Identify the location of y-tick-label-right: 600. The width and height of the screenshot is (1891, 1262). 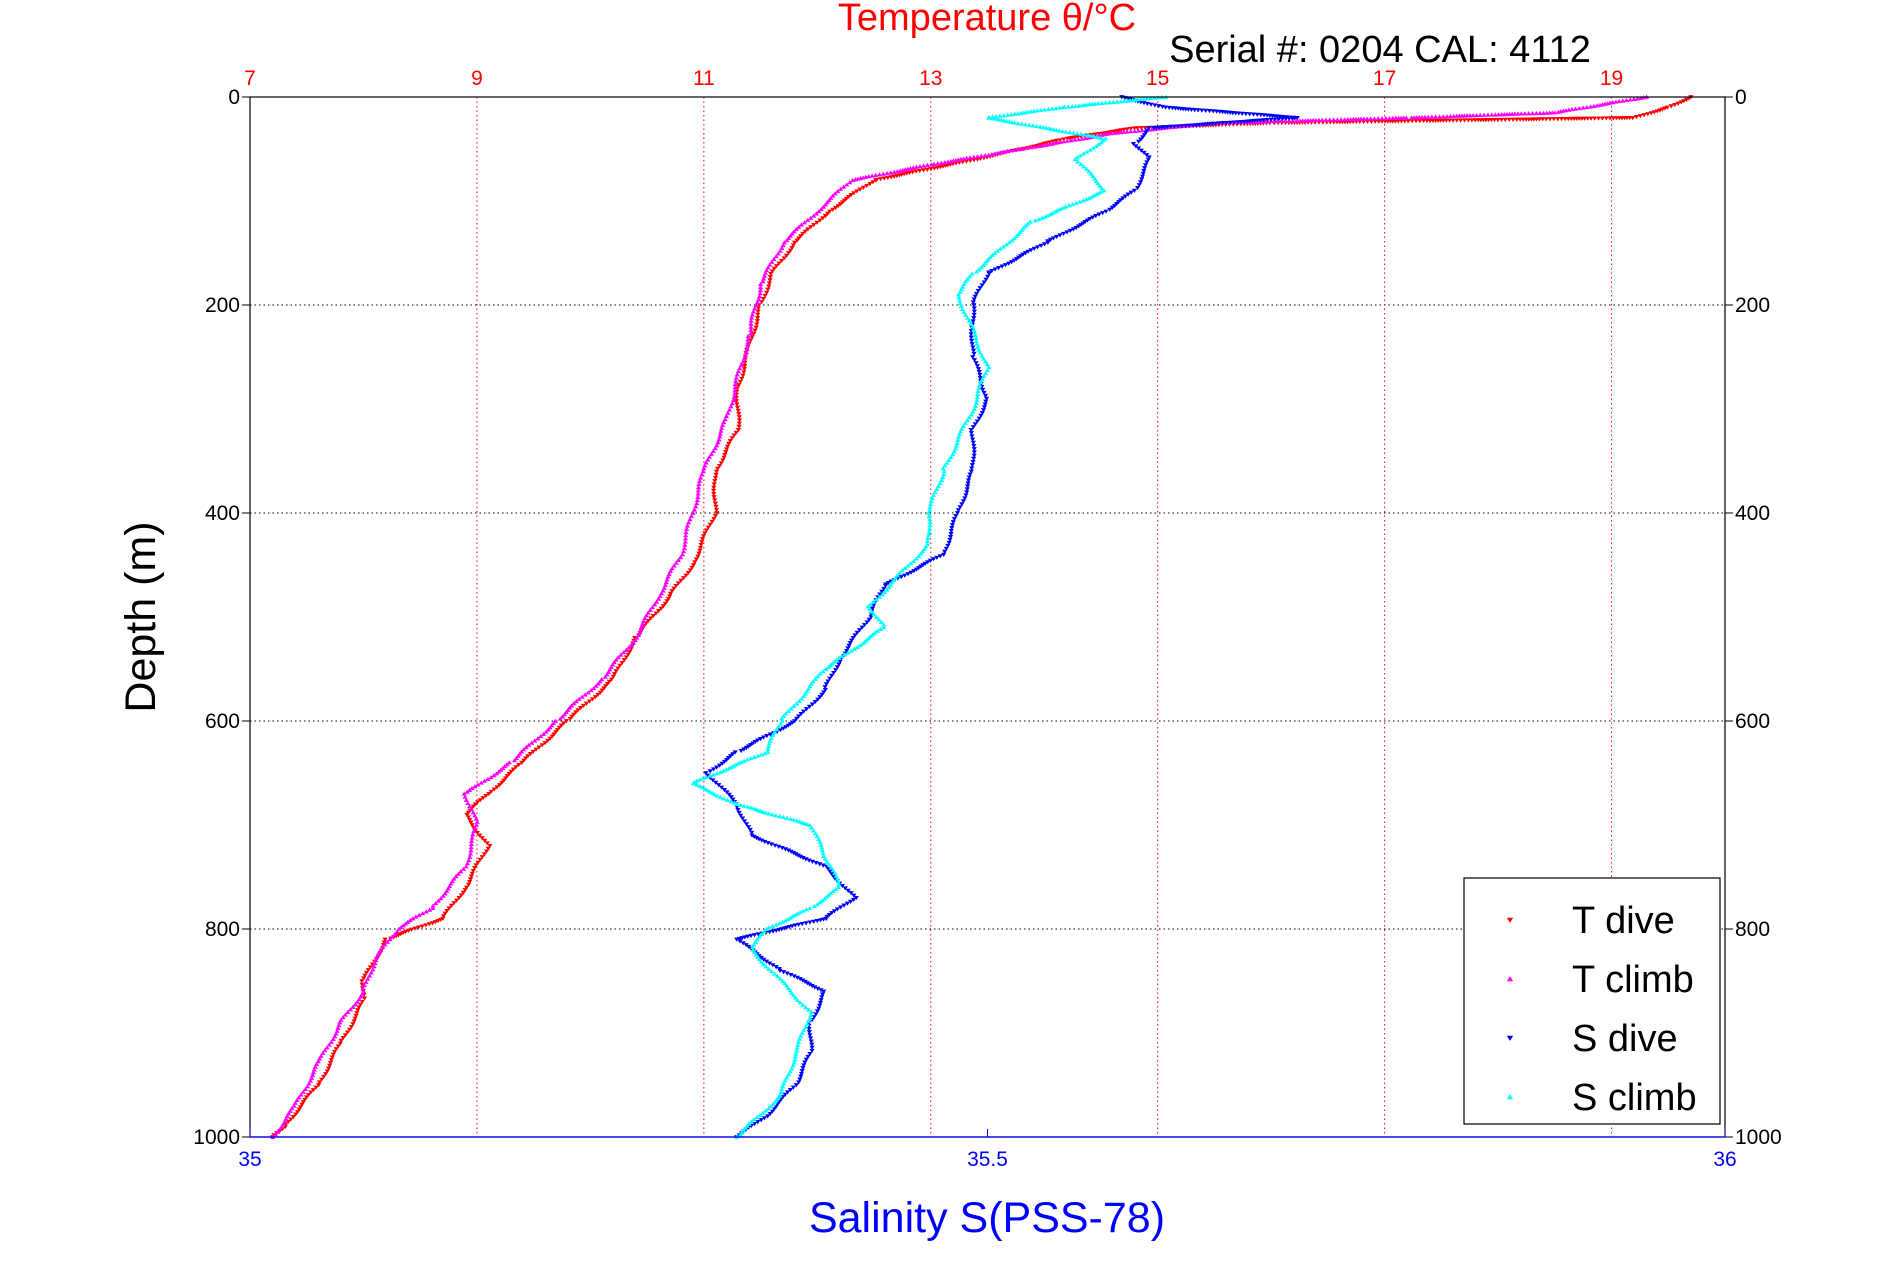
(1752, 721).